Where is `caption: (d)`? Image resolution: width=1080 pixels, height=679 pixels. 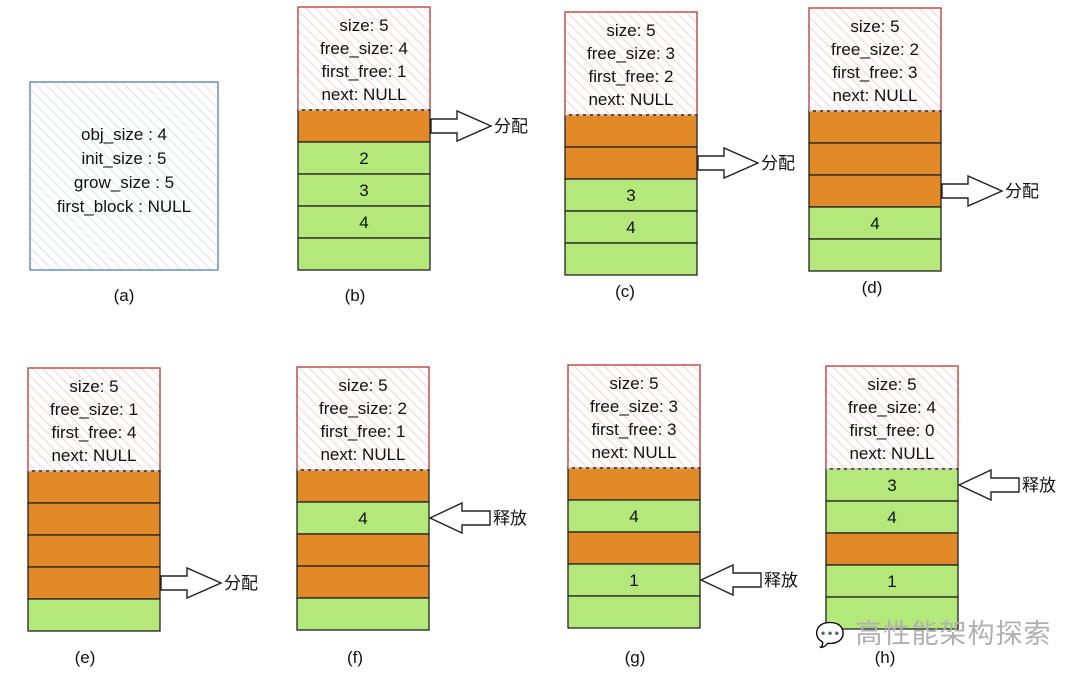 caption: (d) is located at coordinates (872, 287).